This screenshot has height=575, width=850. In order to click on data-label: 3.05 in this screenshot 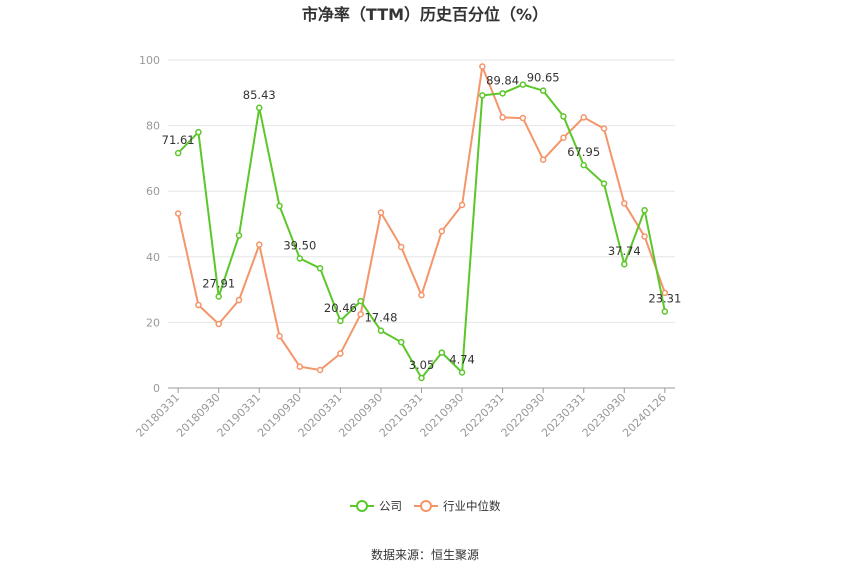, I will do `click(422, 365)`.